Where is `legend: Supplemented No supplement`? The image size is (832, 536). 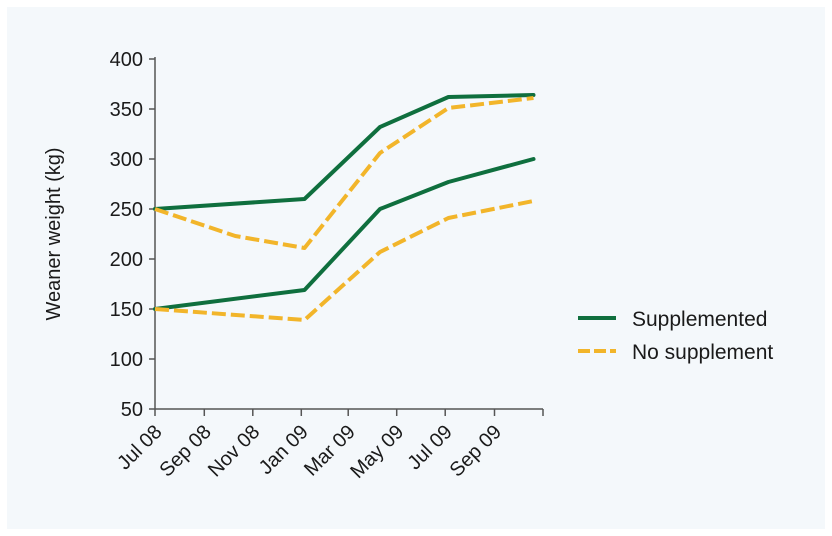
legend: Supplemented No supplement is located at coordinates (675, 336).